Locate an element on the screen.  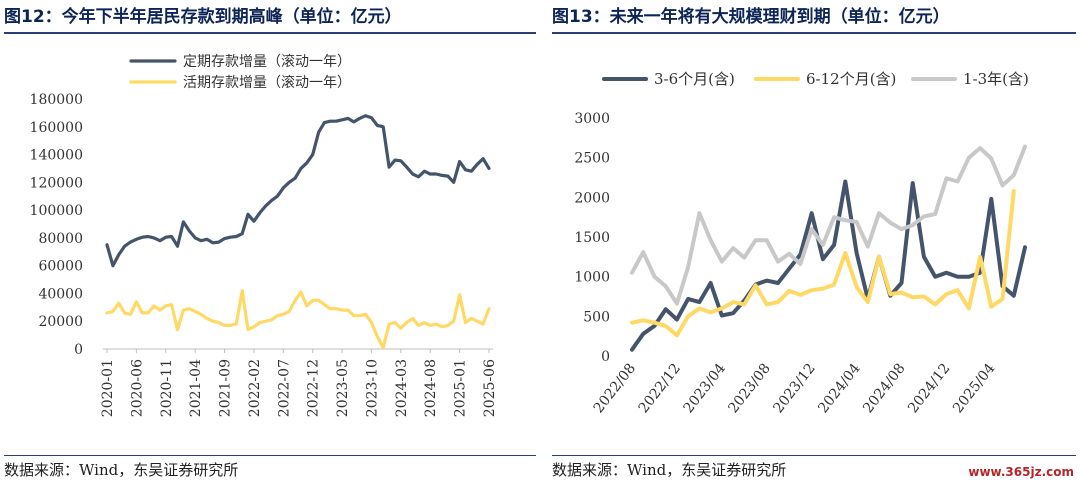
x-tick-label: 2025-06 is located at coordinates (490, 388).